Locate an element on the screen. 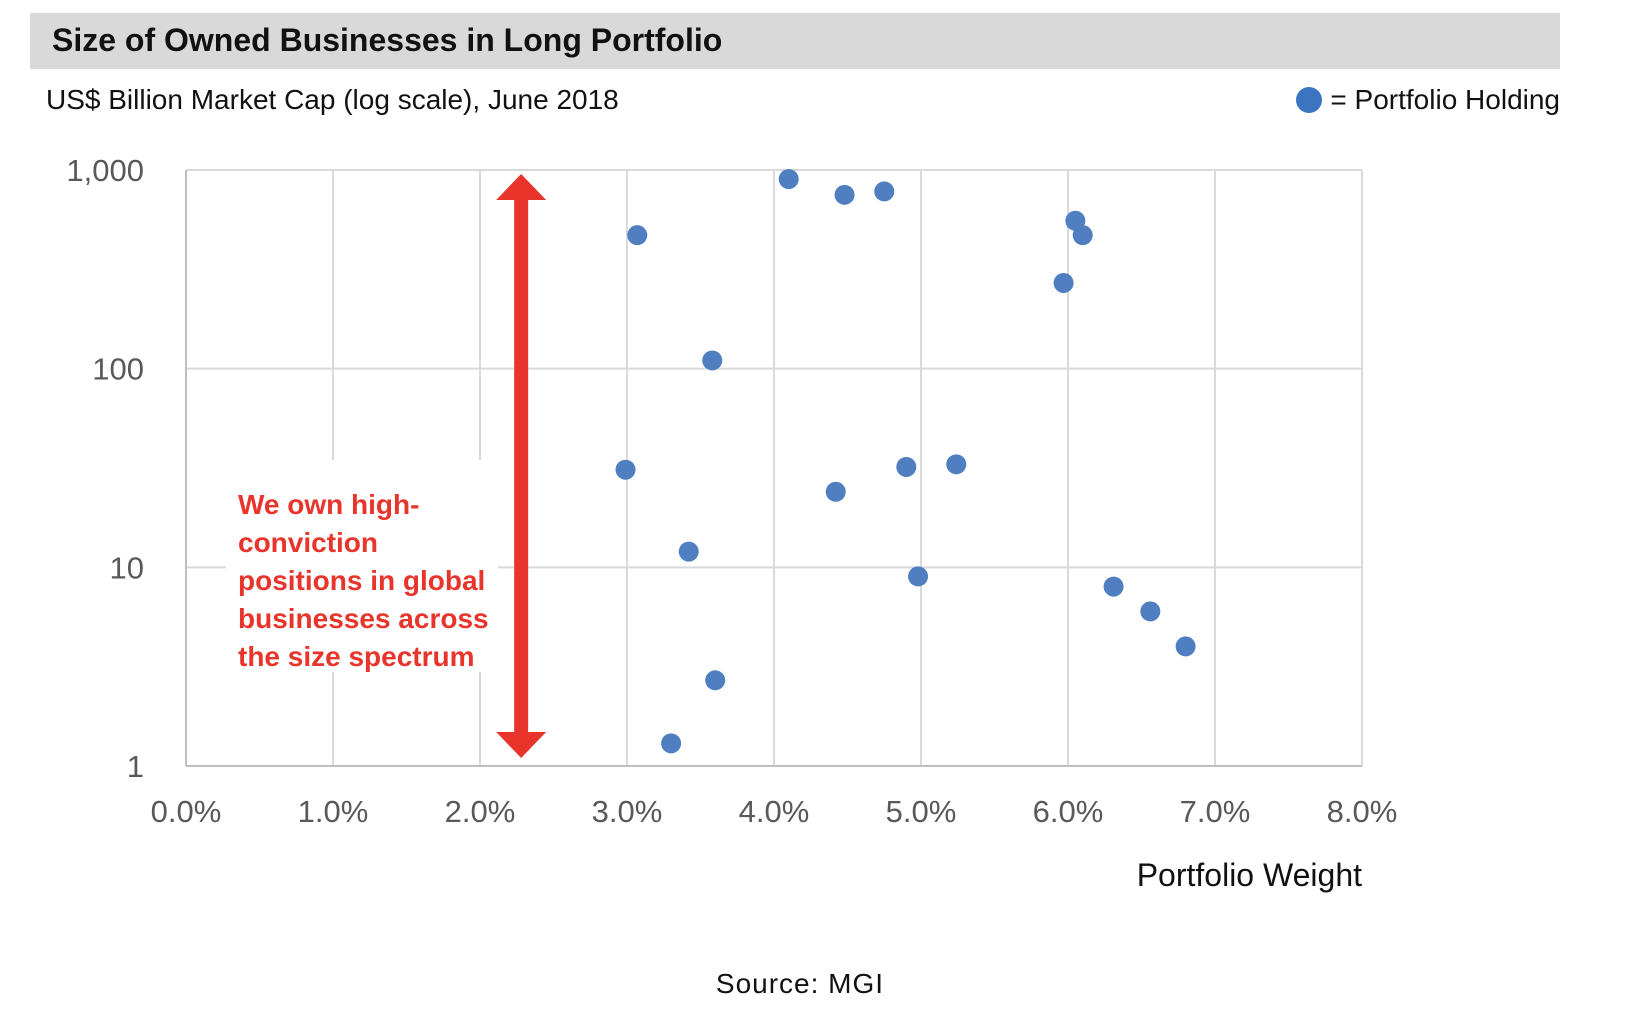 The height and width of the screenshot is (1014, 1636). legend: = Portfolio Holding is located at coordinates (1428, 100).